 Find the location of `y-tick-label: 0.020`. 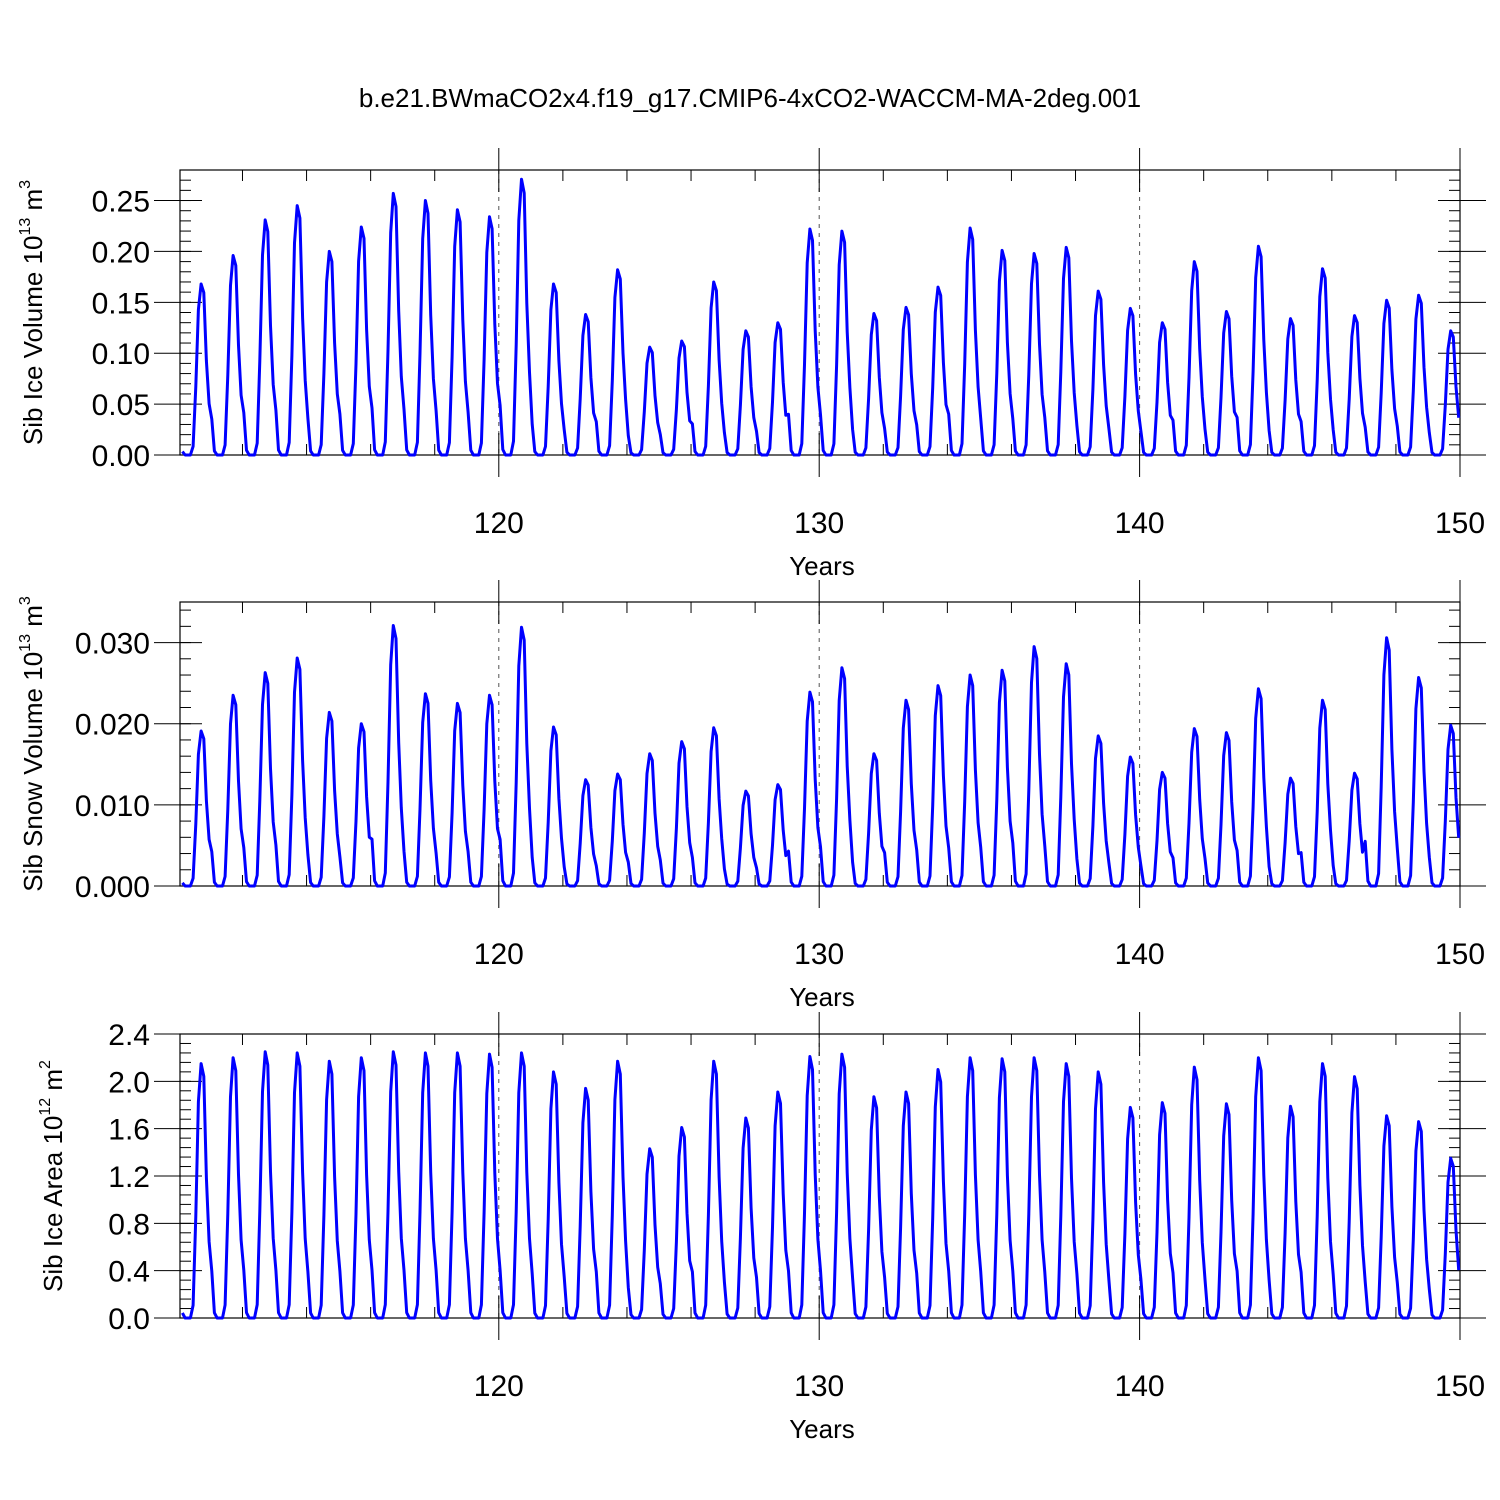

y-tick-label: 0.020 is located at coordinates (112, 725).